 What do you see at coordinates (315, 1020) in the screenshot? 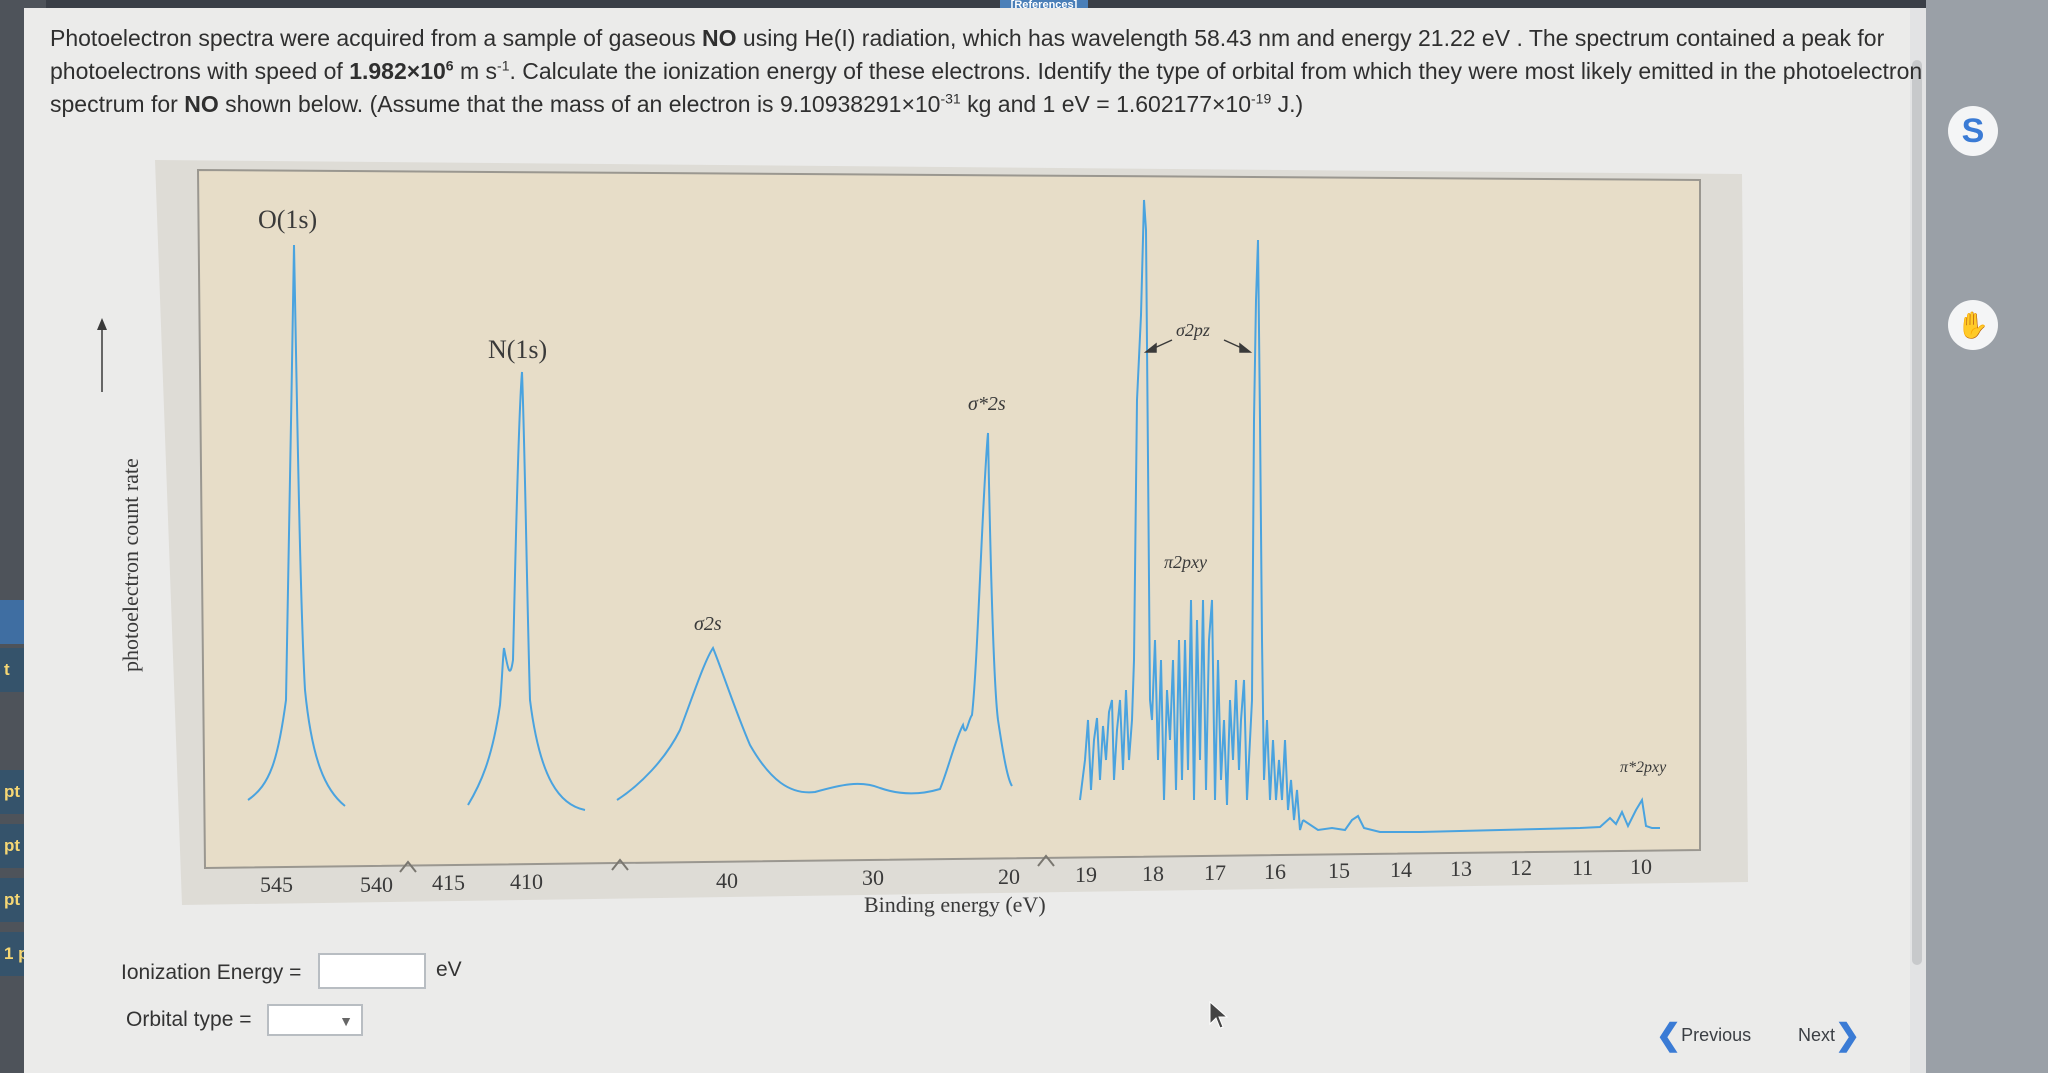
I see `orbital-type-dropdown: ▼` at bounding box center [315, 1020].